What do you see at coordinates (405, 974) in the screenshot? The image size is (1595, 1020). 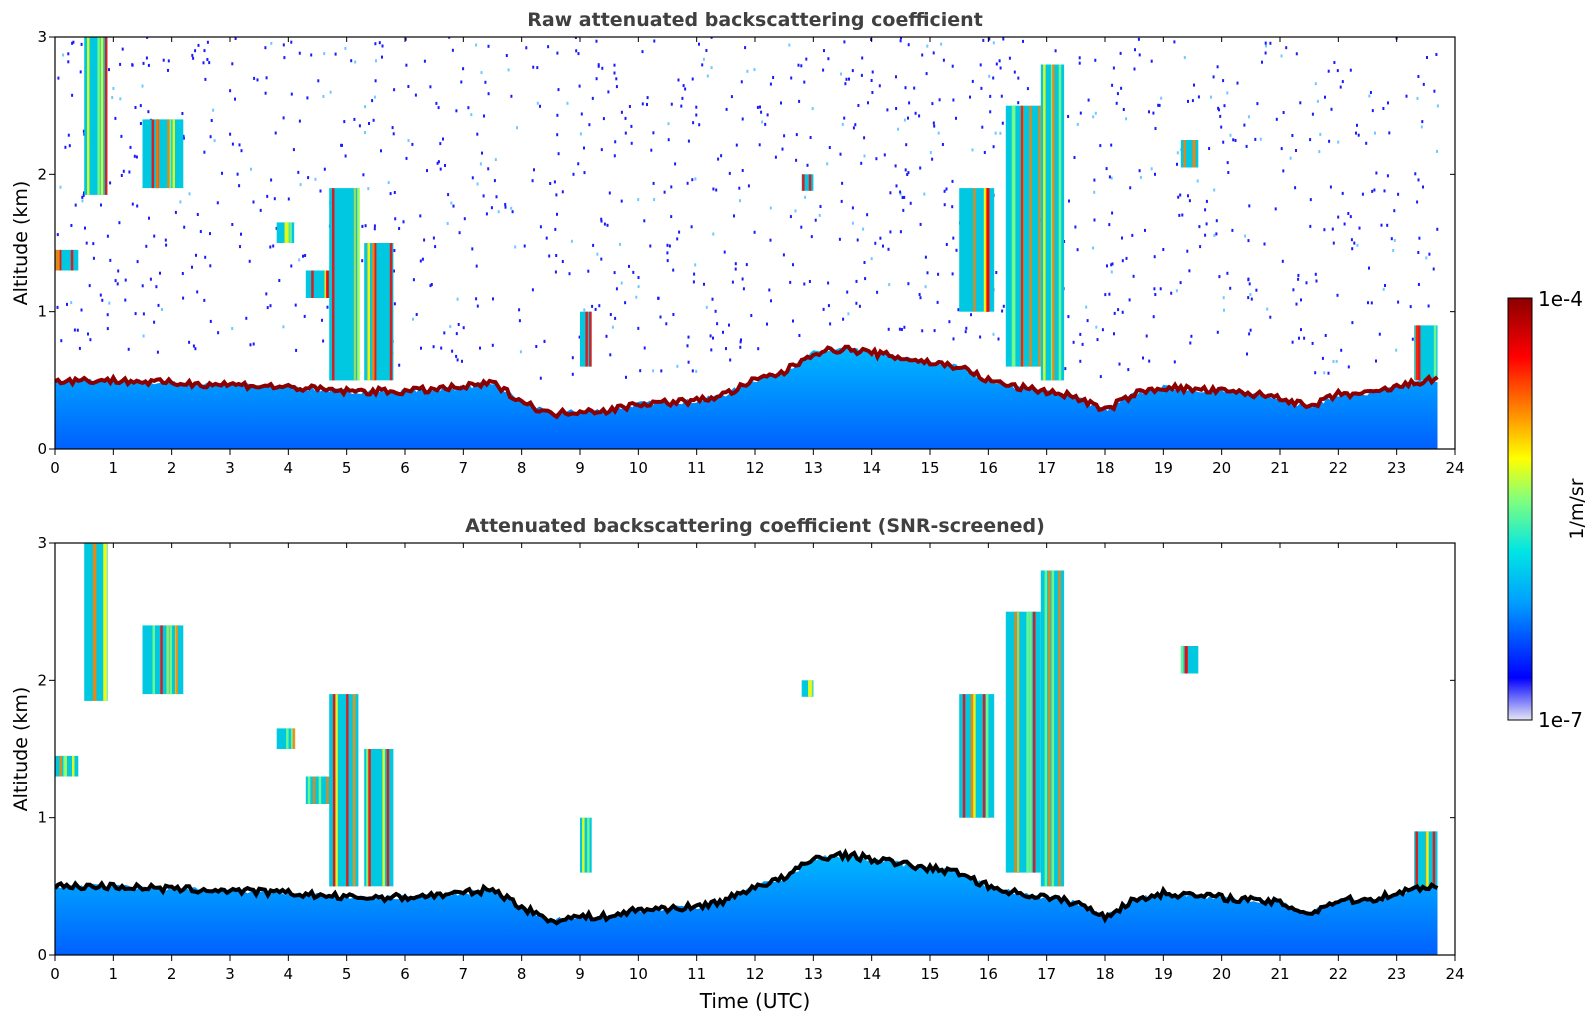 I see `x-tick-label: 6` at bounding box center [405, 974].